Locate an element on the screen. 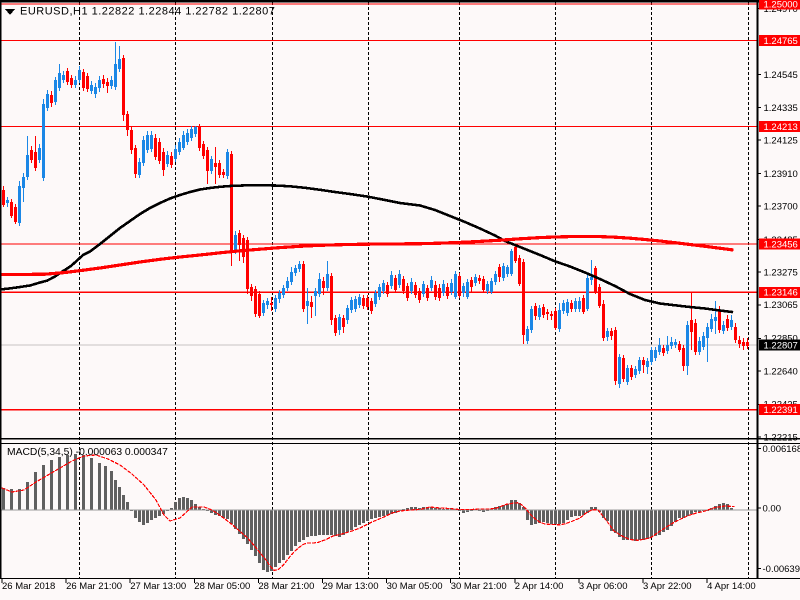 This screenshot has width=800, height=600. svg-text: 28 Mar 21:00 is located at coordinates (286, 586).